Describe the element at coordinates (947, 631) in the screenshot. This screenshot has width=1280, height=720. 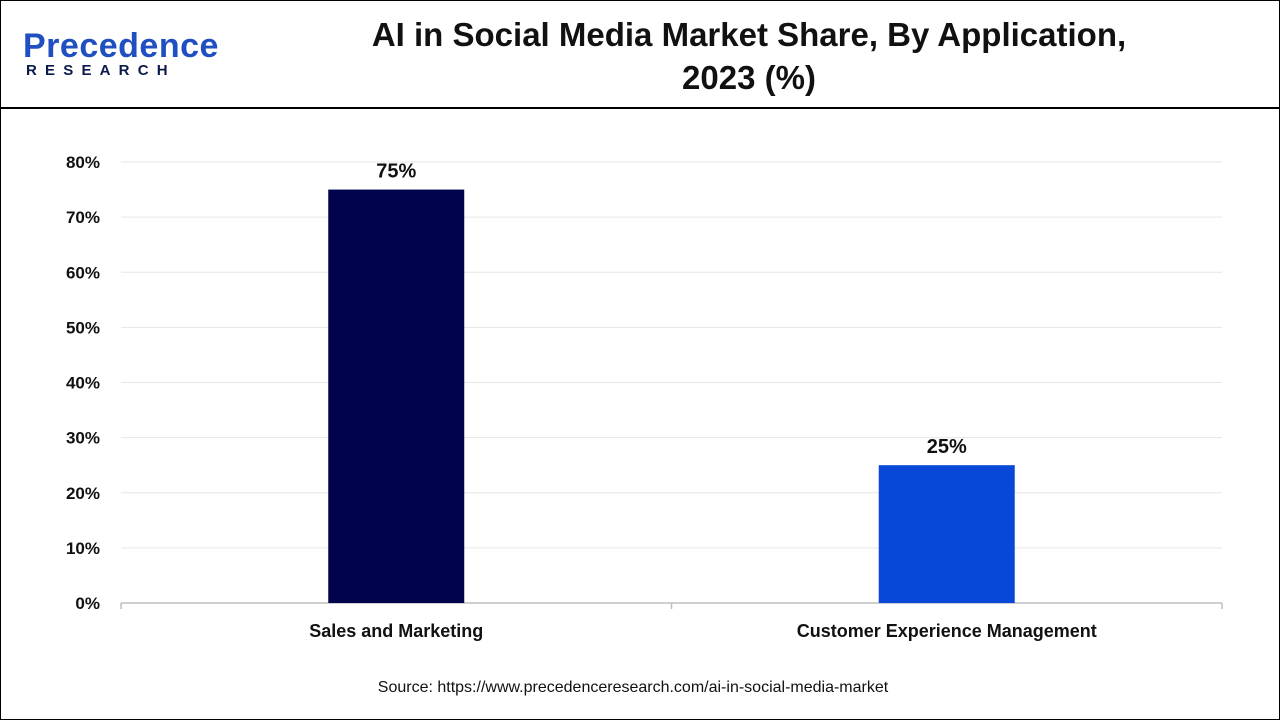
I see `x-tick-label: Customer Experience Management` at that location.